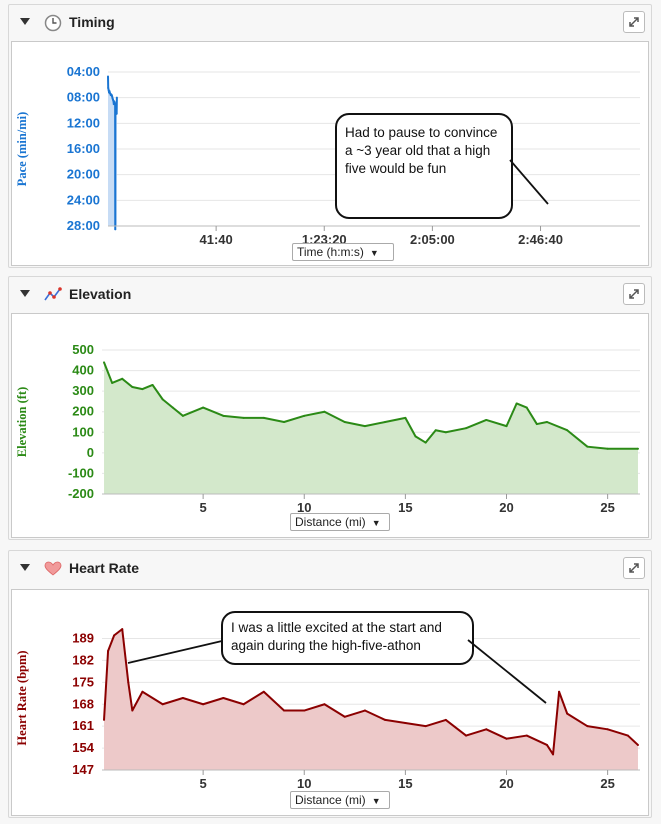 This screenshot has height=824, width=661. Describe the element at coordinates (330, 569) in the screenshot. I see `heart-rate-panel-header: Heart Rate` at that location.